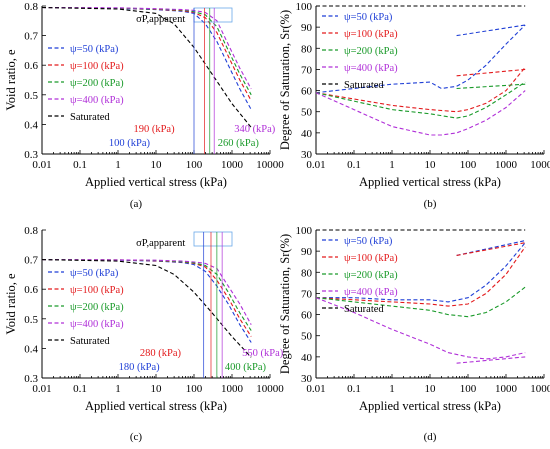 Image resolution: width=550 pixels, height=449 pixels. Describe the element at coordinates (11, 304) in the screenshot. I see `y-axis-label: Void ratio, e` at that location.